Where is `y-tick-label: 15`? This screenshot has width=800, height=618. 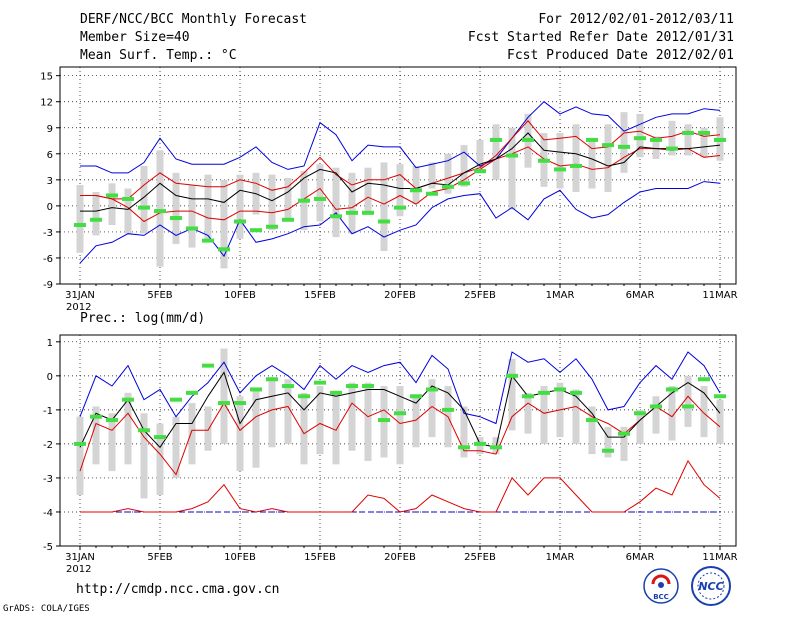
y-tick-label: 15 is located at coordinates (46, 77).